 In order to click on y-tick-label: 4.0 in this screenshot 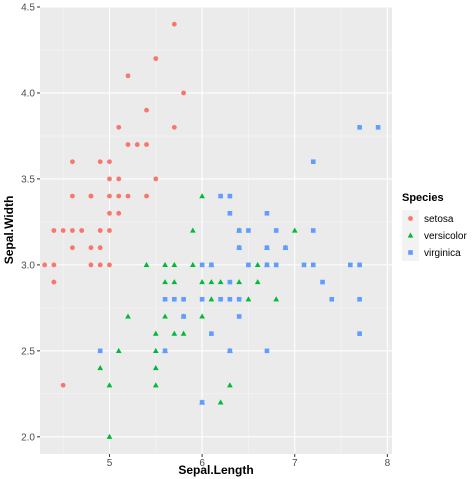, I will do `click(28, 93)`.